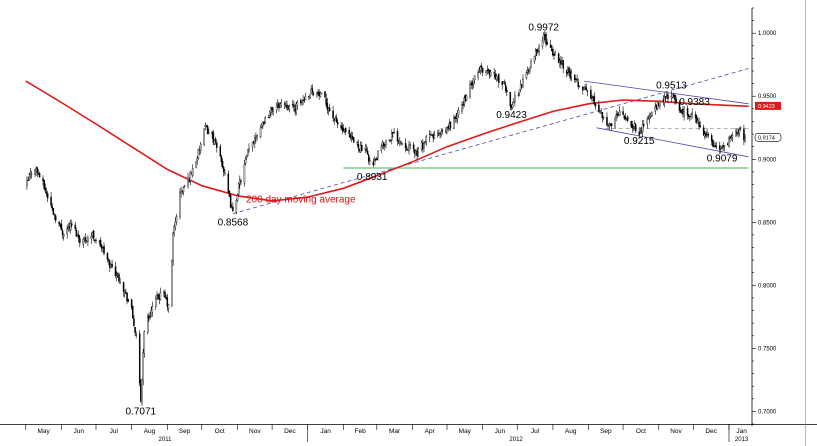  Describe the element at coordinates (114, 431) in the screenshot. I see `x-tick-label: Jul` at that location.